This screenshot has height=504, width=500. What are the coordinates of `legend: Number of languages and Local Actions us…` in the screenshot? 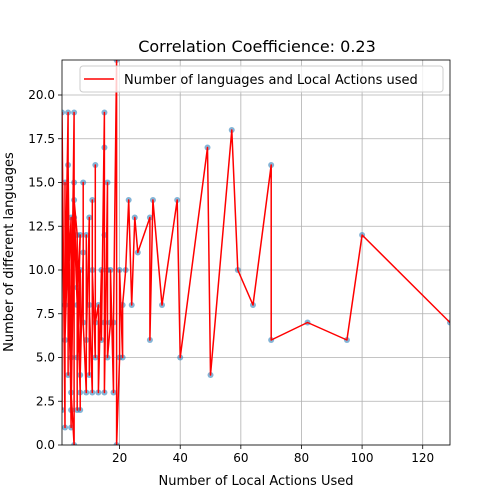 It's located at (261, 79).